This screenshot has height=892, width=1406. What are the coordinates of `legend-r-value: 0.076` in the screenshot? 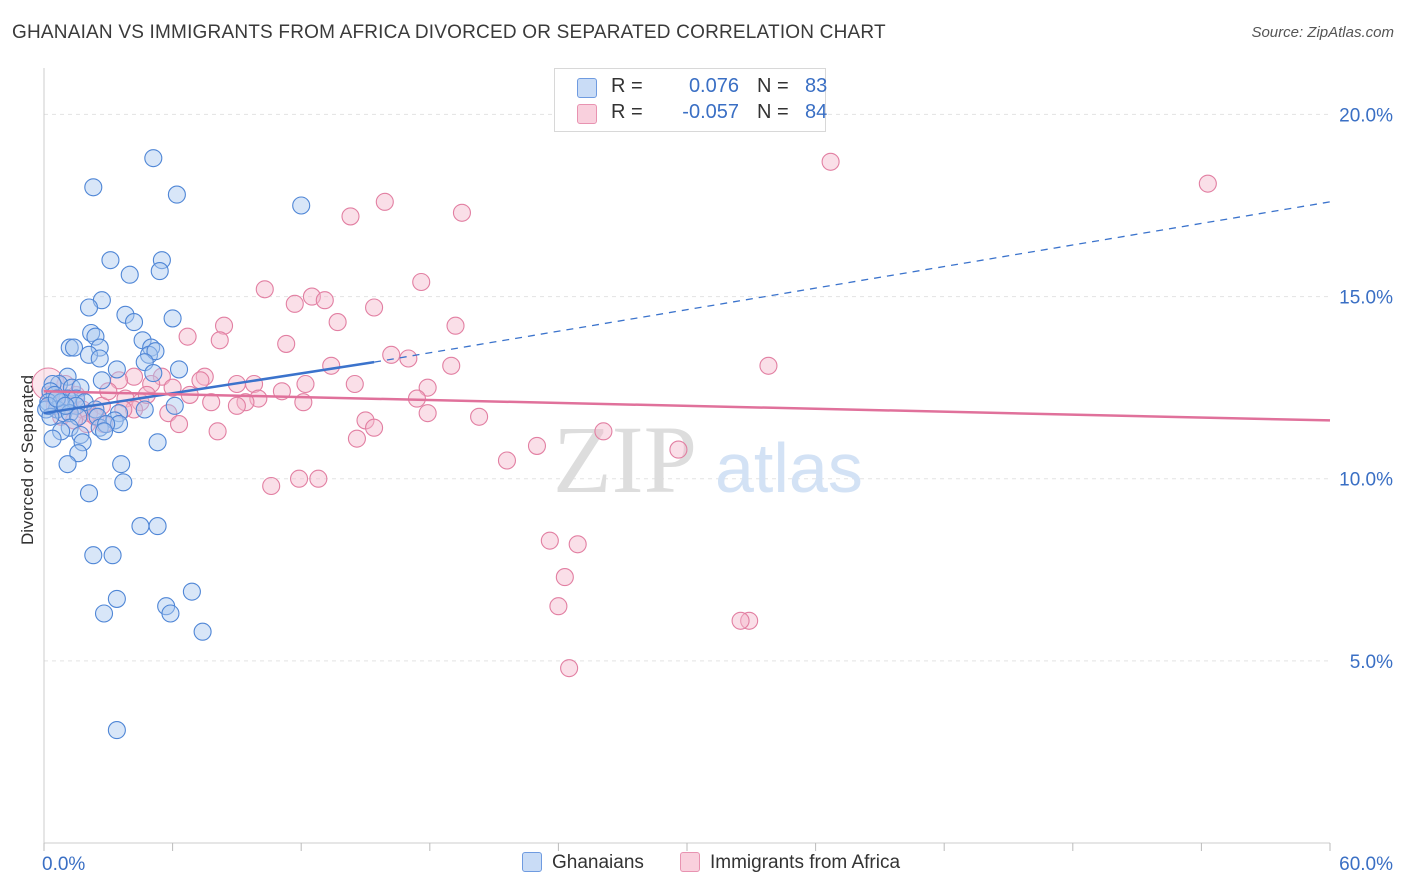 It's located at (713, 86).